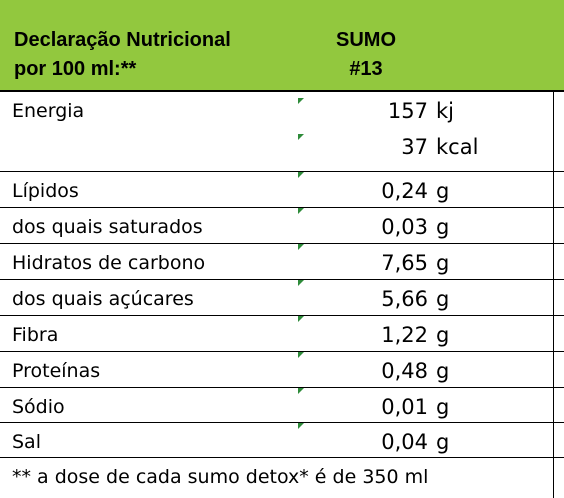 The height and width of the screenshot is (498, 564). What do you see at coordinates (414, 147) in the screenshot?
I see `row-value-secondary: 37` at bounding box center [414, 147].